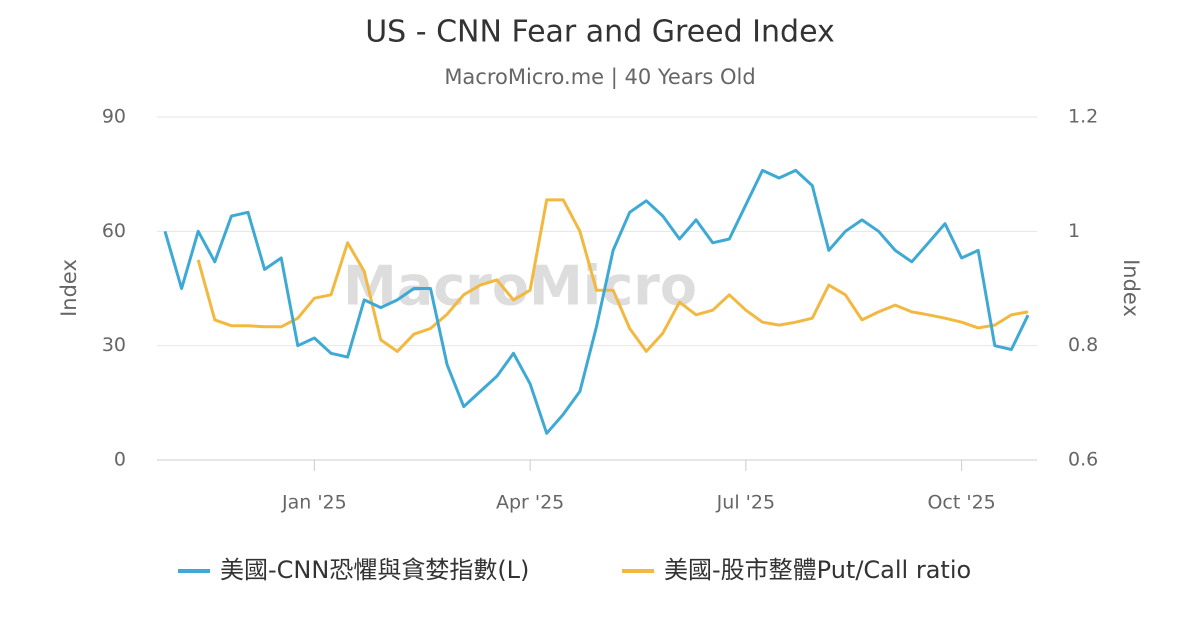  I want to click on y-tick-label: 0, so click(120, 460).